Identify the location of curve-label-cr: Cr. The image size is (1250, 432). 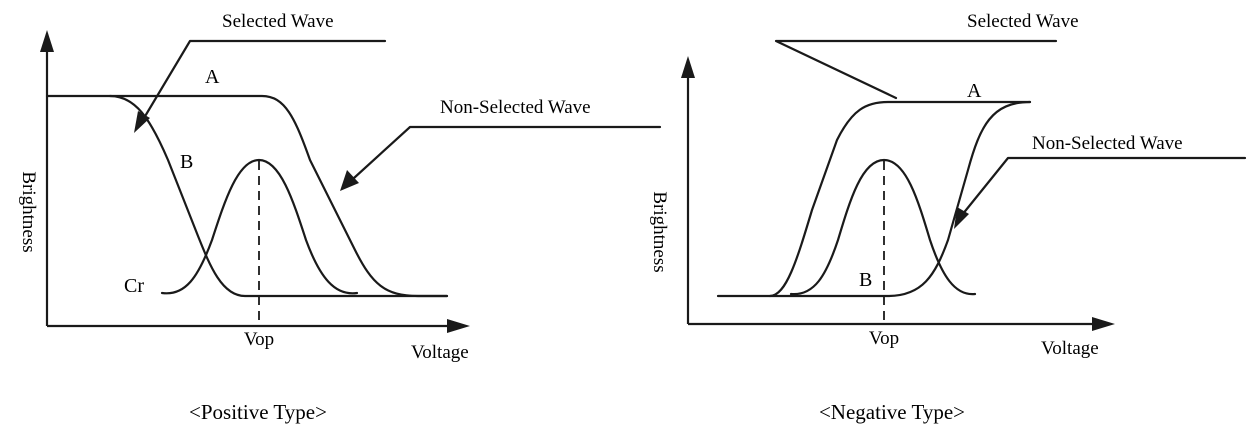
(134, 286).